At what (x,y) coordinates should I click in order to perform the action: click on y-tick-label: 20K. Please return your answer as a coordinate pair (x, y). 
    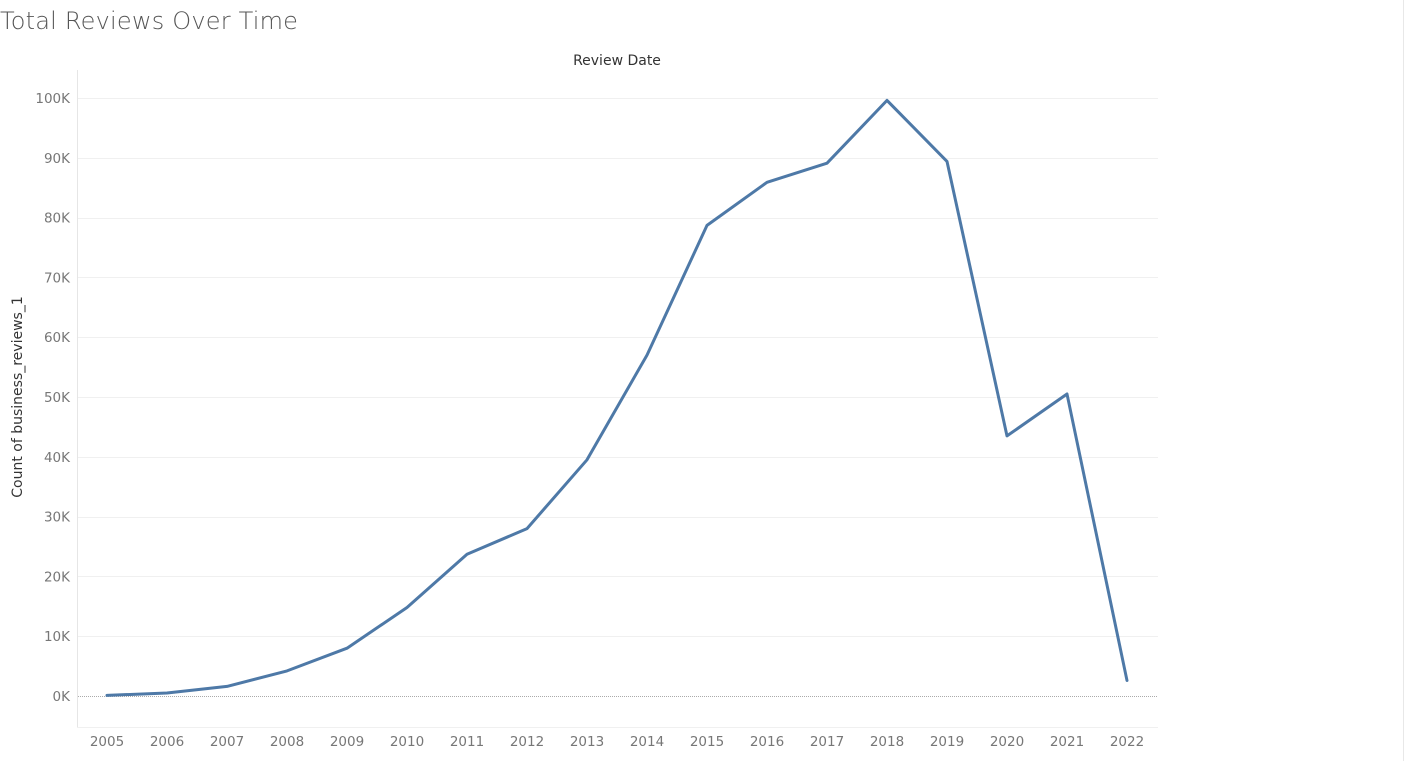
    Looking at the image, I should click on (57, 577).